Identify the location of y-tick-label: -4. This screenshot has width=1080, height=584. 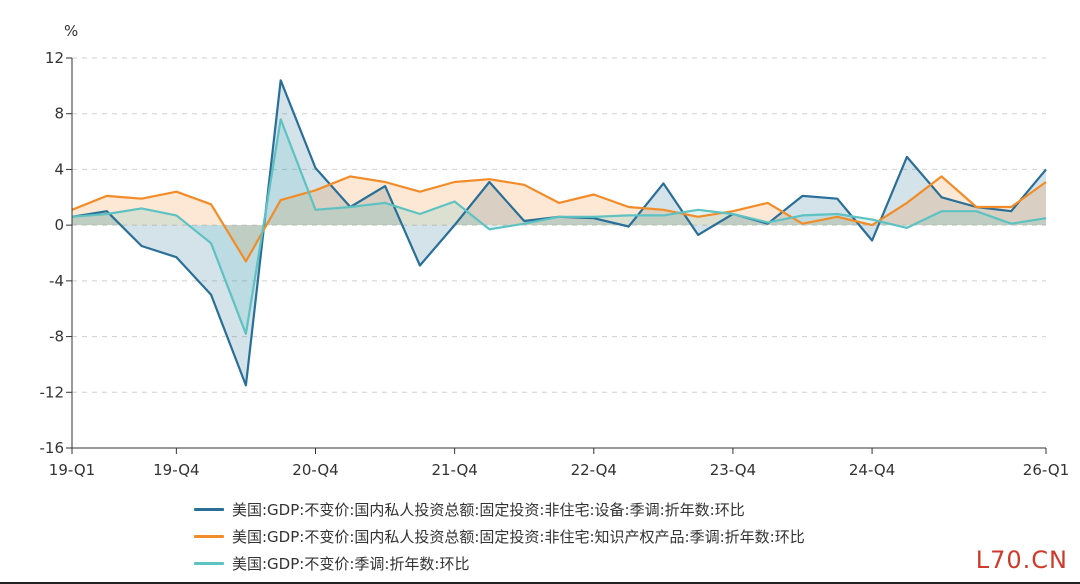
(56, 281).